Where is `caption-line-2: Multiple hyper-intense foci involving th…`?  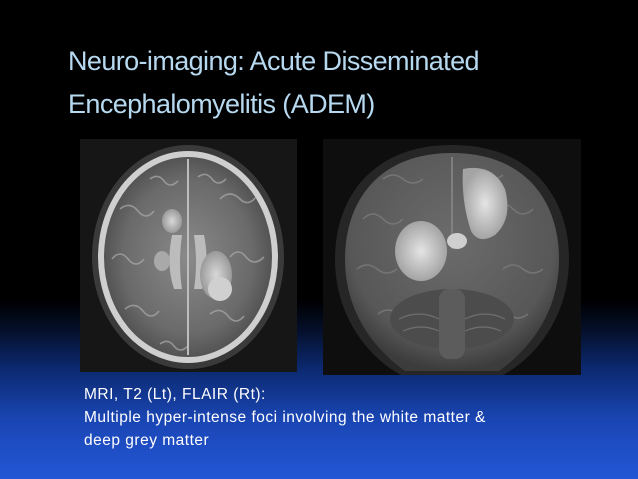 caption-line-2: Multiple hyper-intense foci involving th… is located at coordinates (285, 417).